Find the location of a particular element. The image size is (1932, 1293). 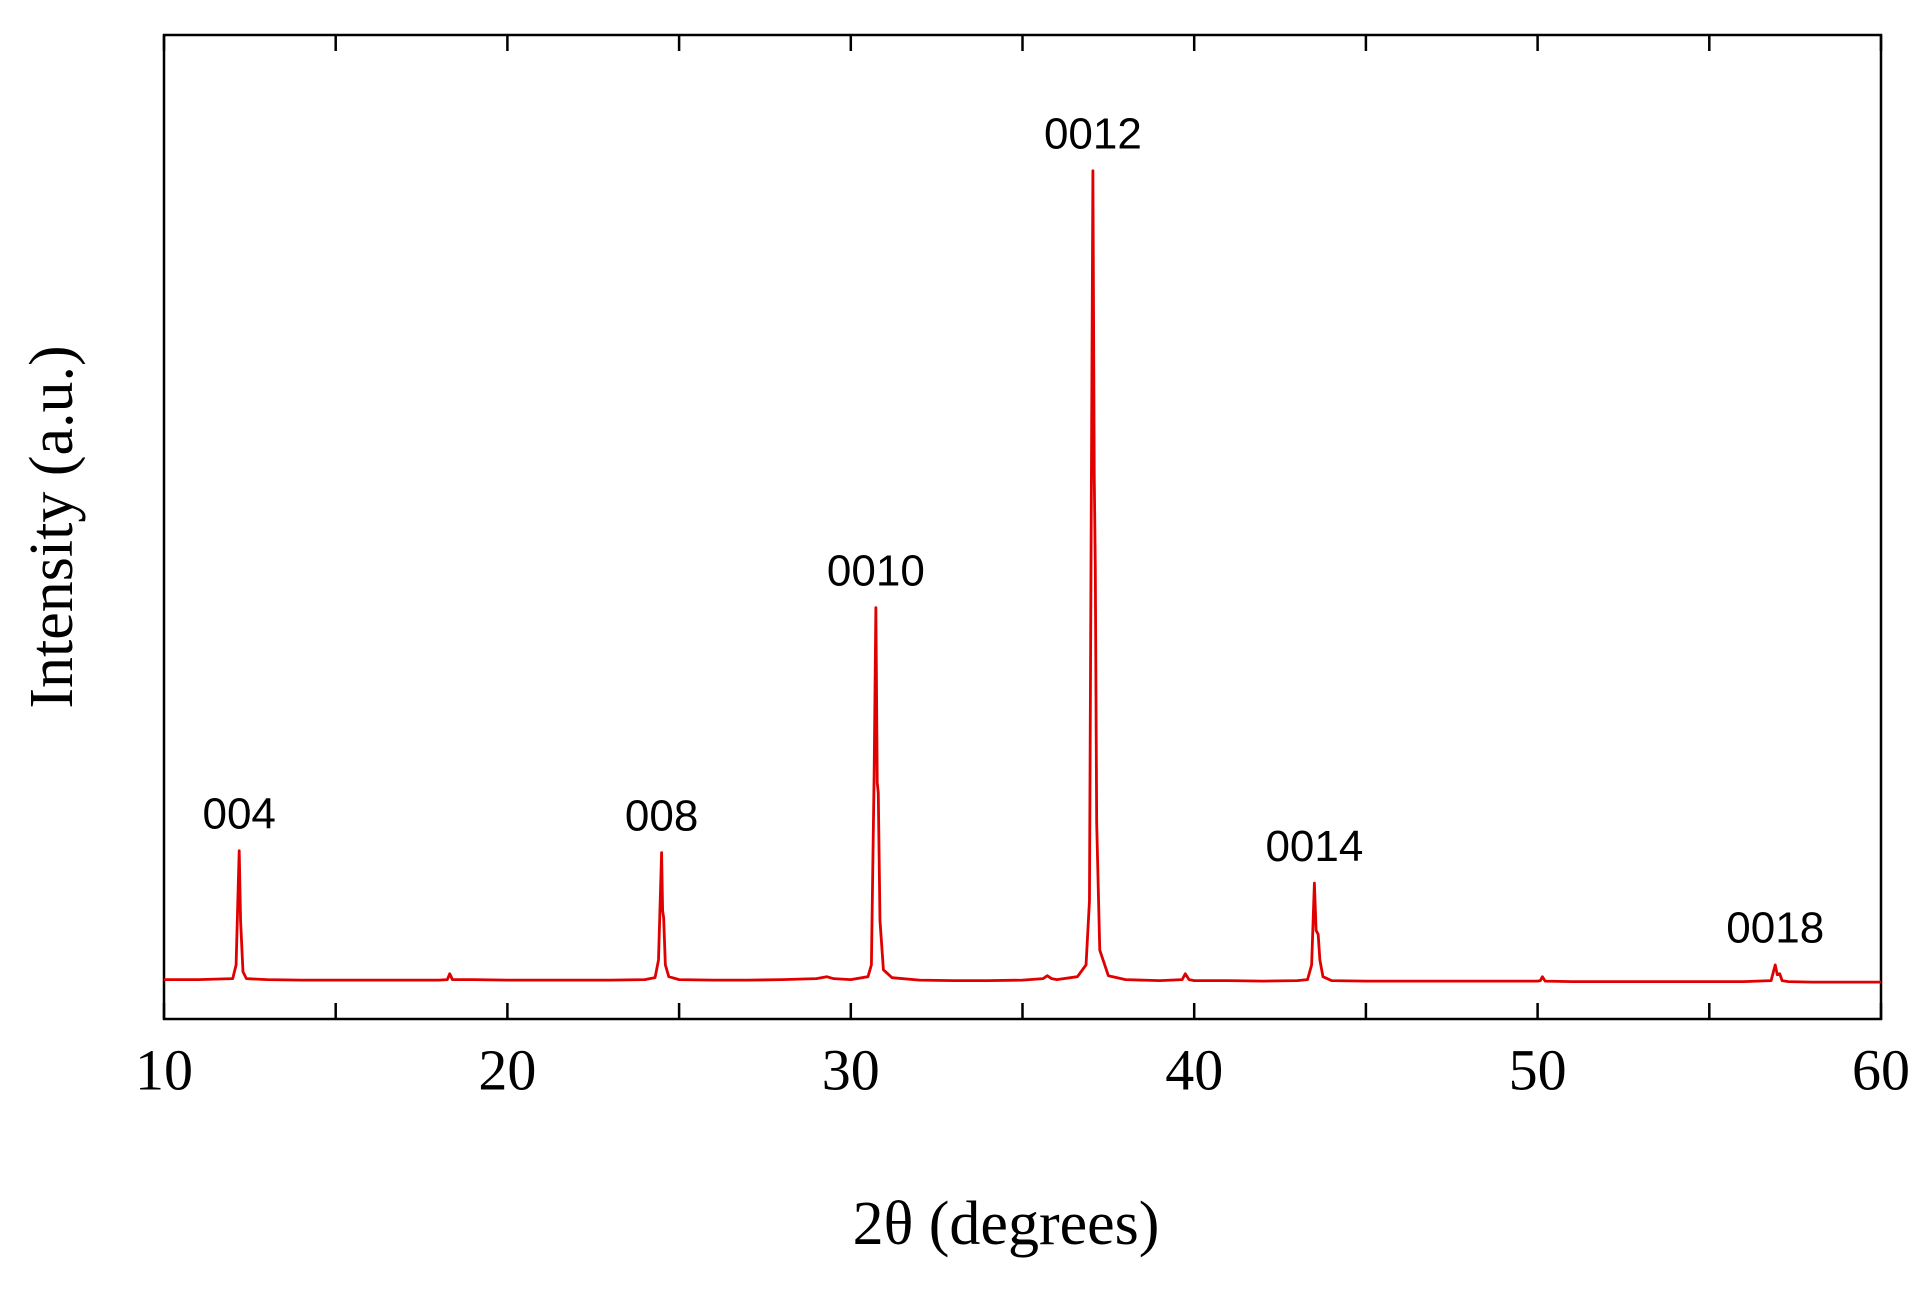

x-axis-title: 2θ (degrees) is located at coordinates (1006, 1224).